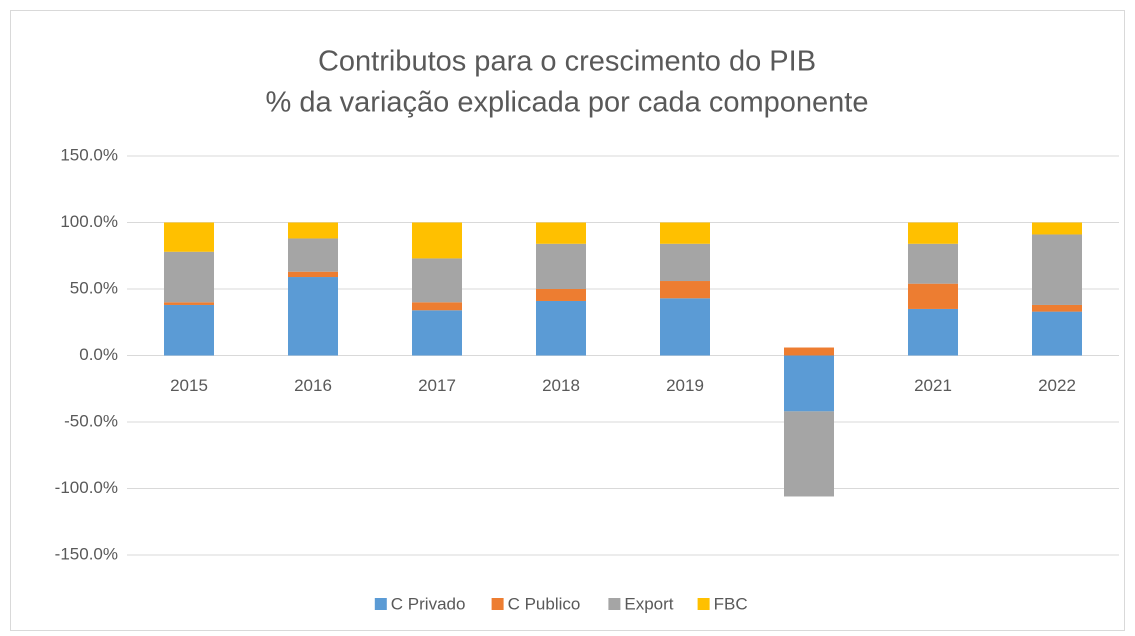 This screenshot has width=1135, height=636. What do you see at coordinates (561, 385) in the screenshot?
I see `x-tick-label: 2018` at bounding box center [561, 385].